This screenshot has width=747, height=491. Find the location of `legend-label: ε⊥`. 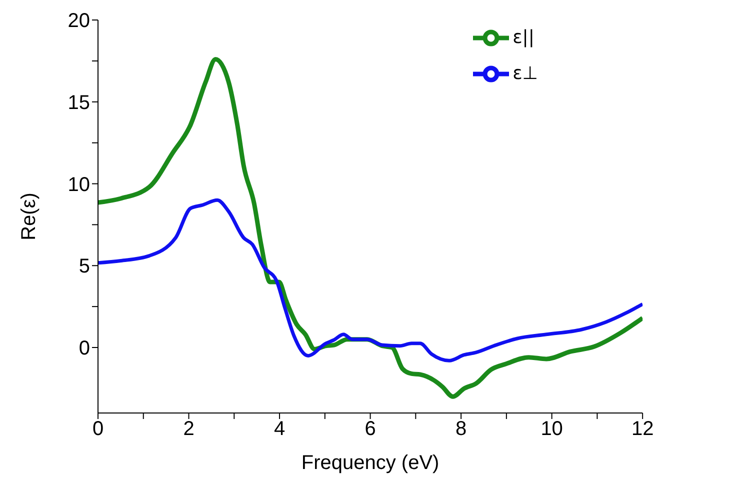

legend-label: ε⊥ is located at coordinates (525, 73).